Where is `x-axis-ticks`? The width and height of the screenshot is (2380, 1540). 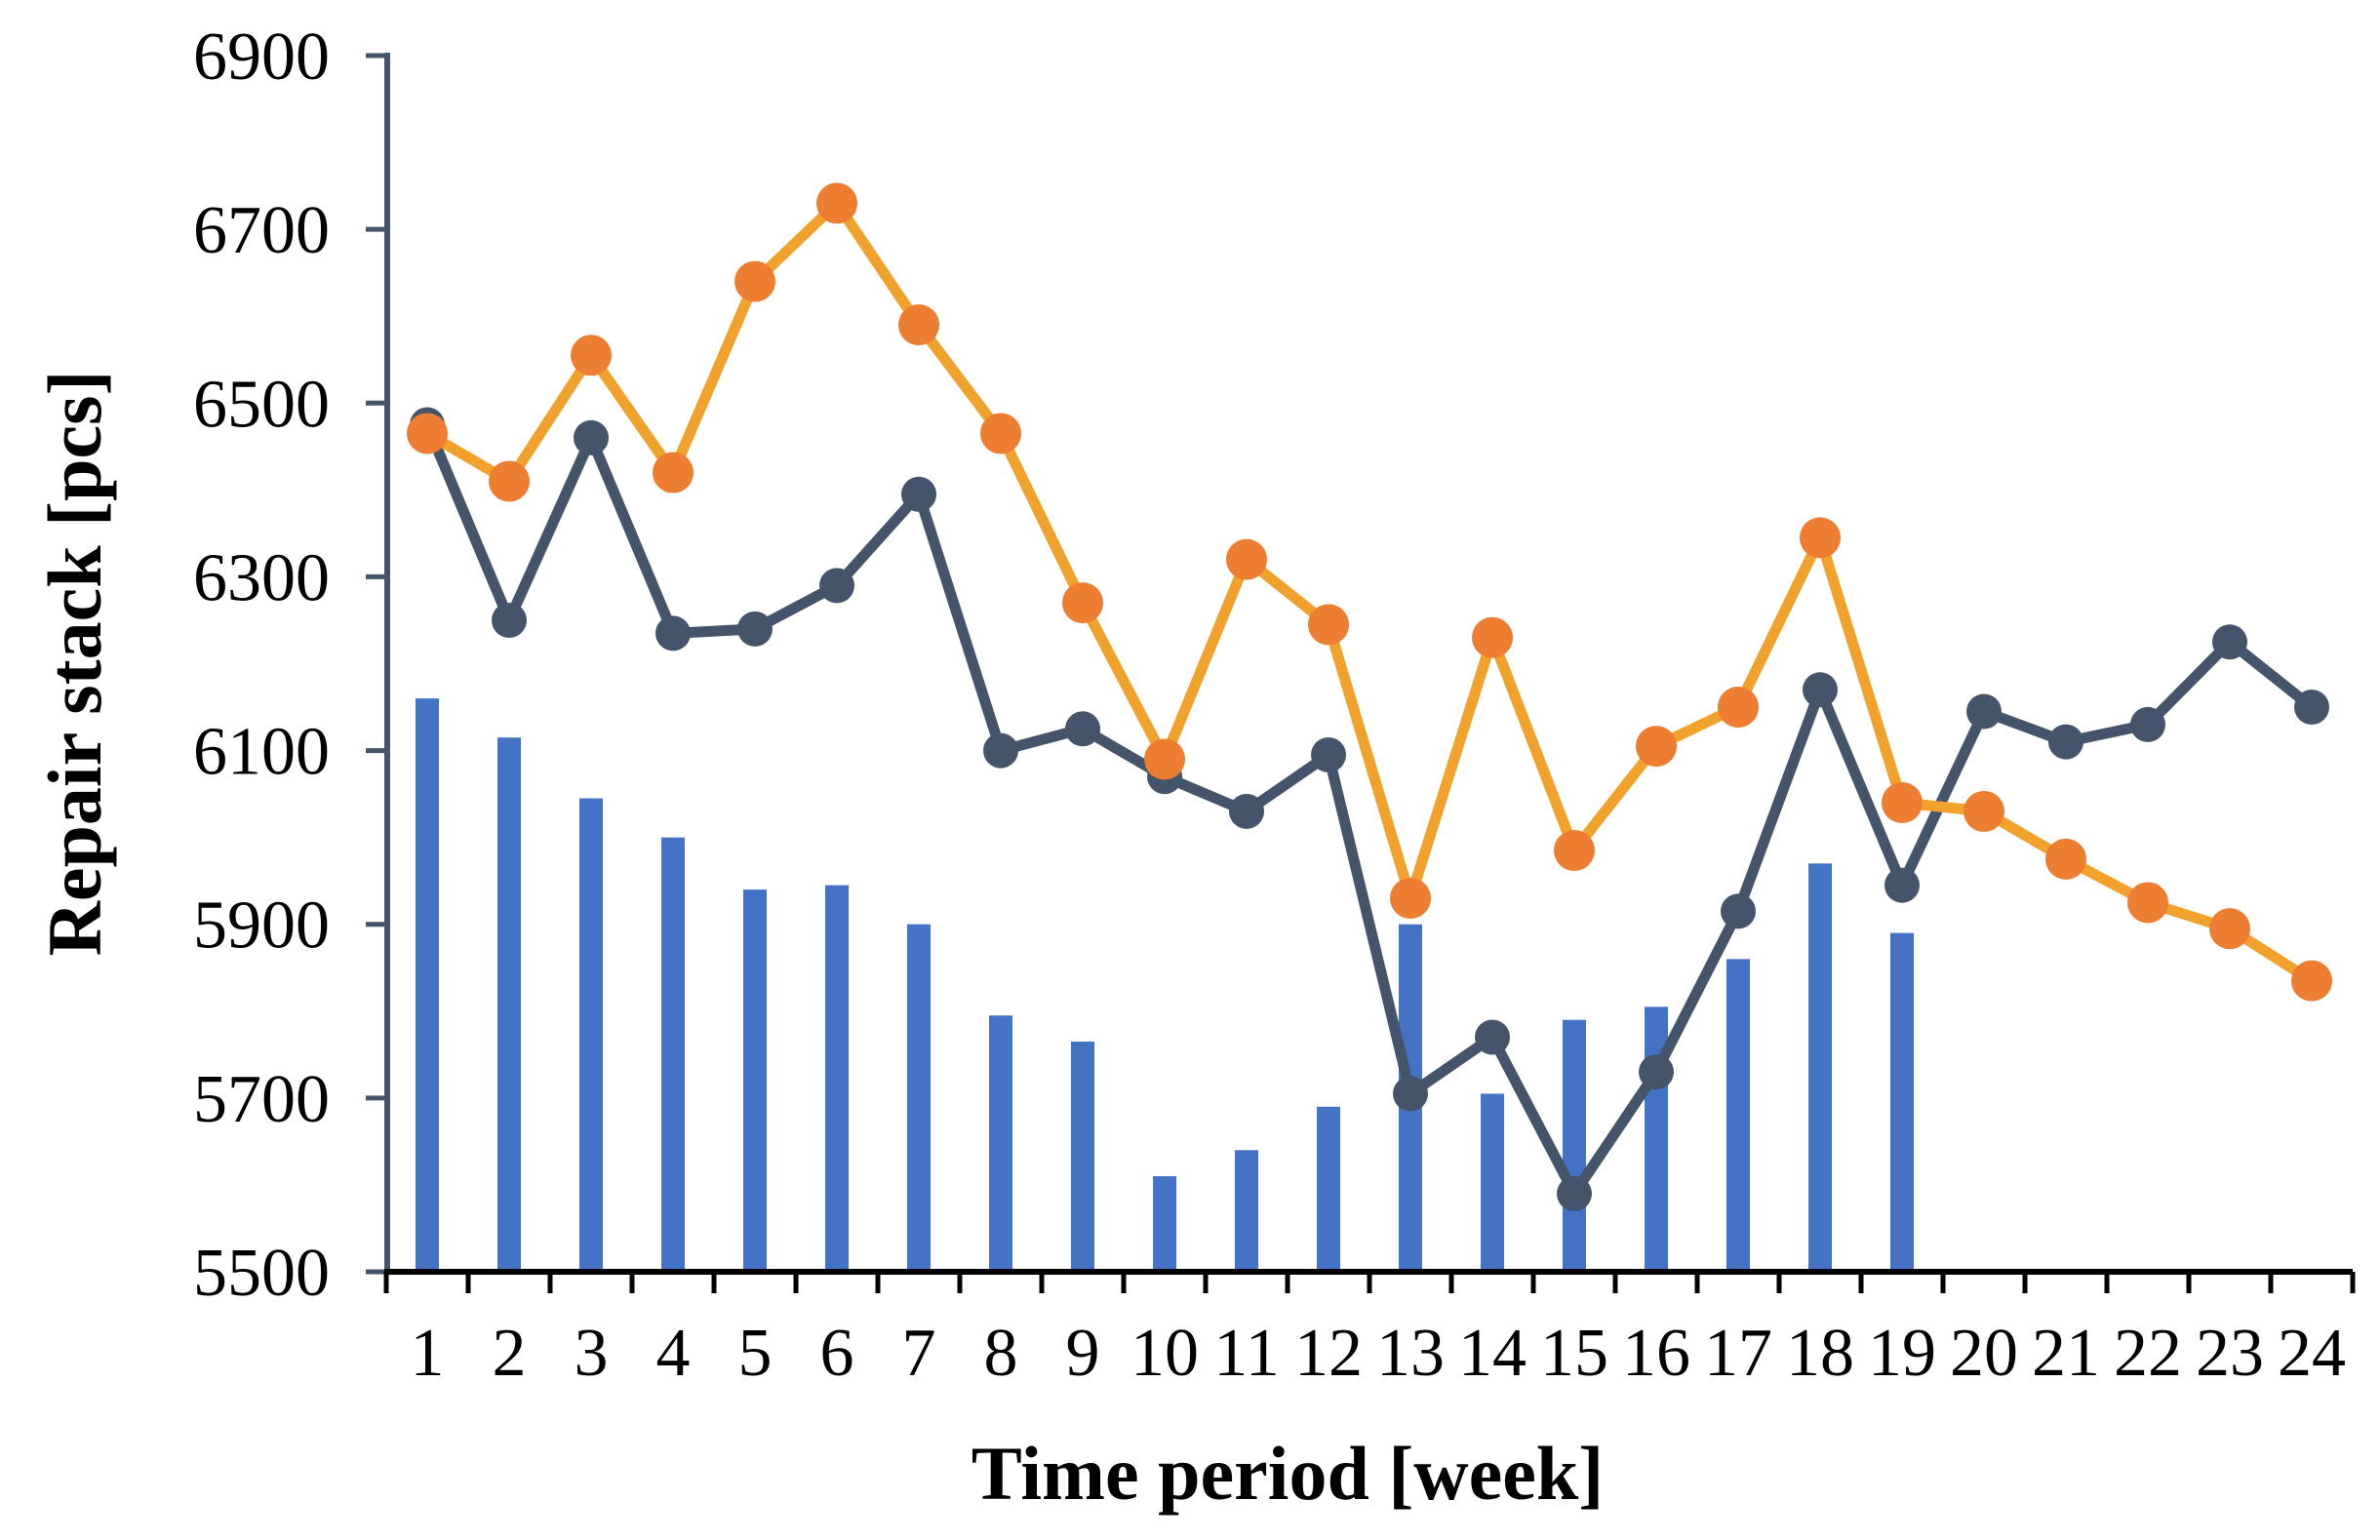 x-axis-ticks is located at coordinates (1369, 1283).